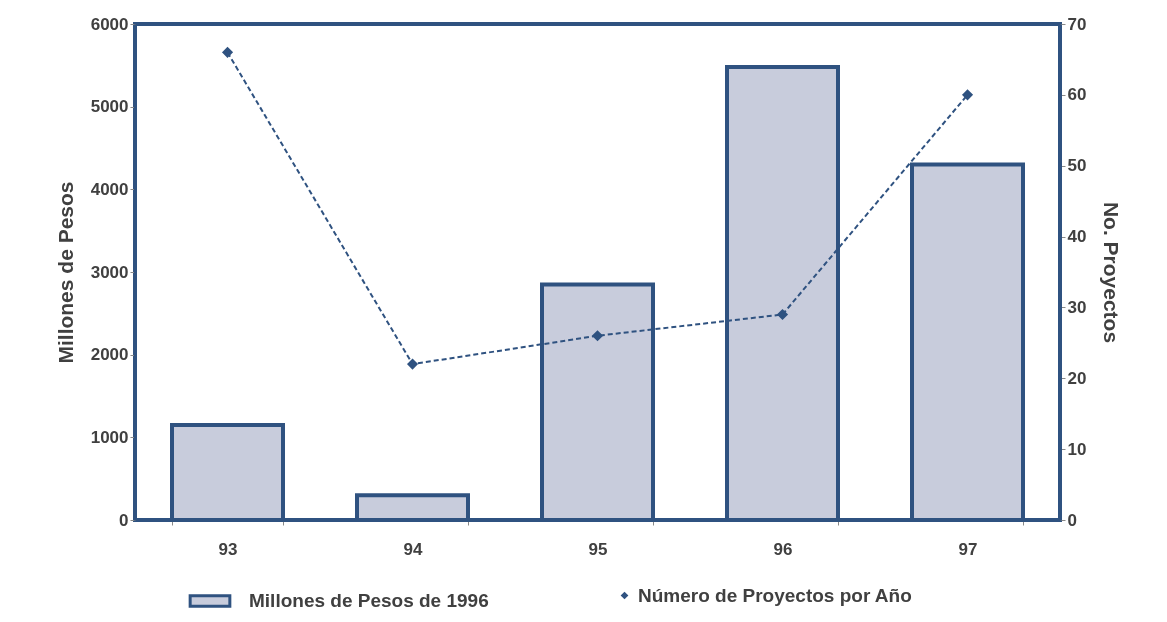  Describe the element at coordinates (1077, 378) in the screenshot. I see `y2-tick-label: 20` at that location.